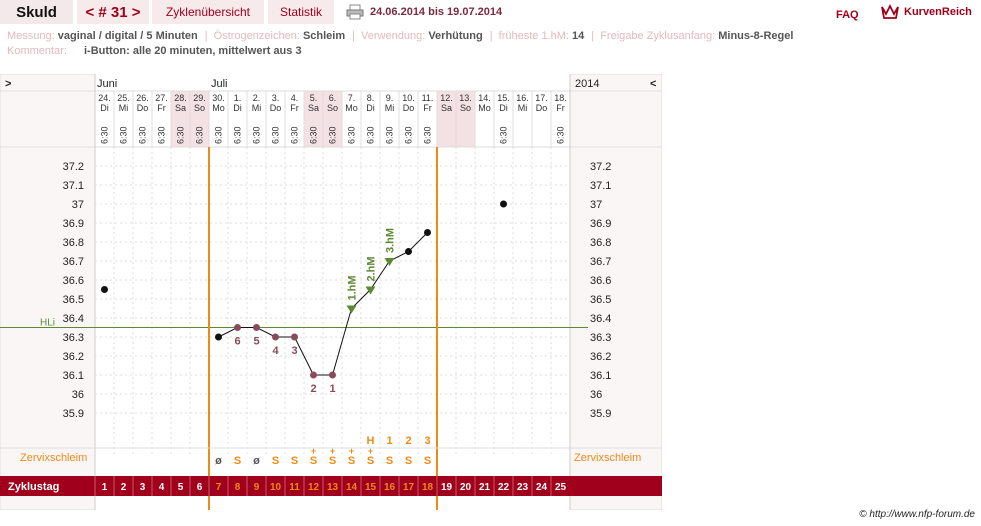  I want to click on y-tick-label-left: 37, so click(78, 205).